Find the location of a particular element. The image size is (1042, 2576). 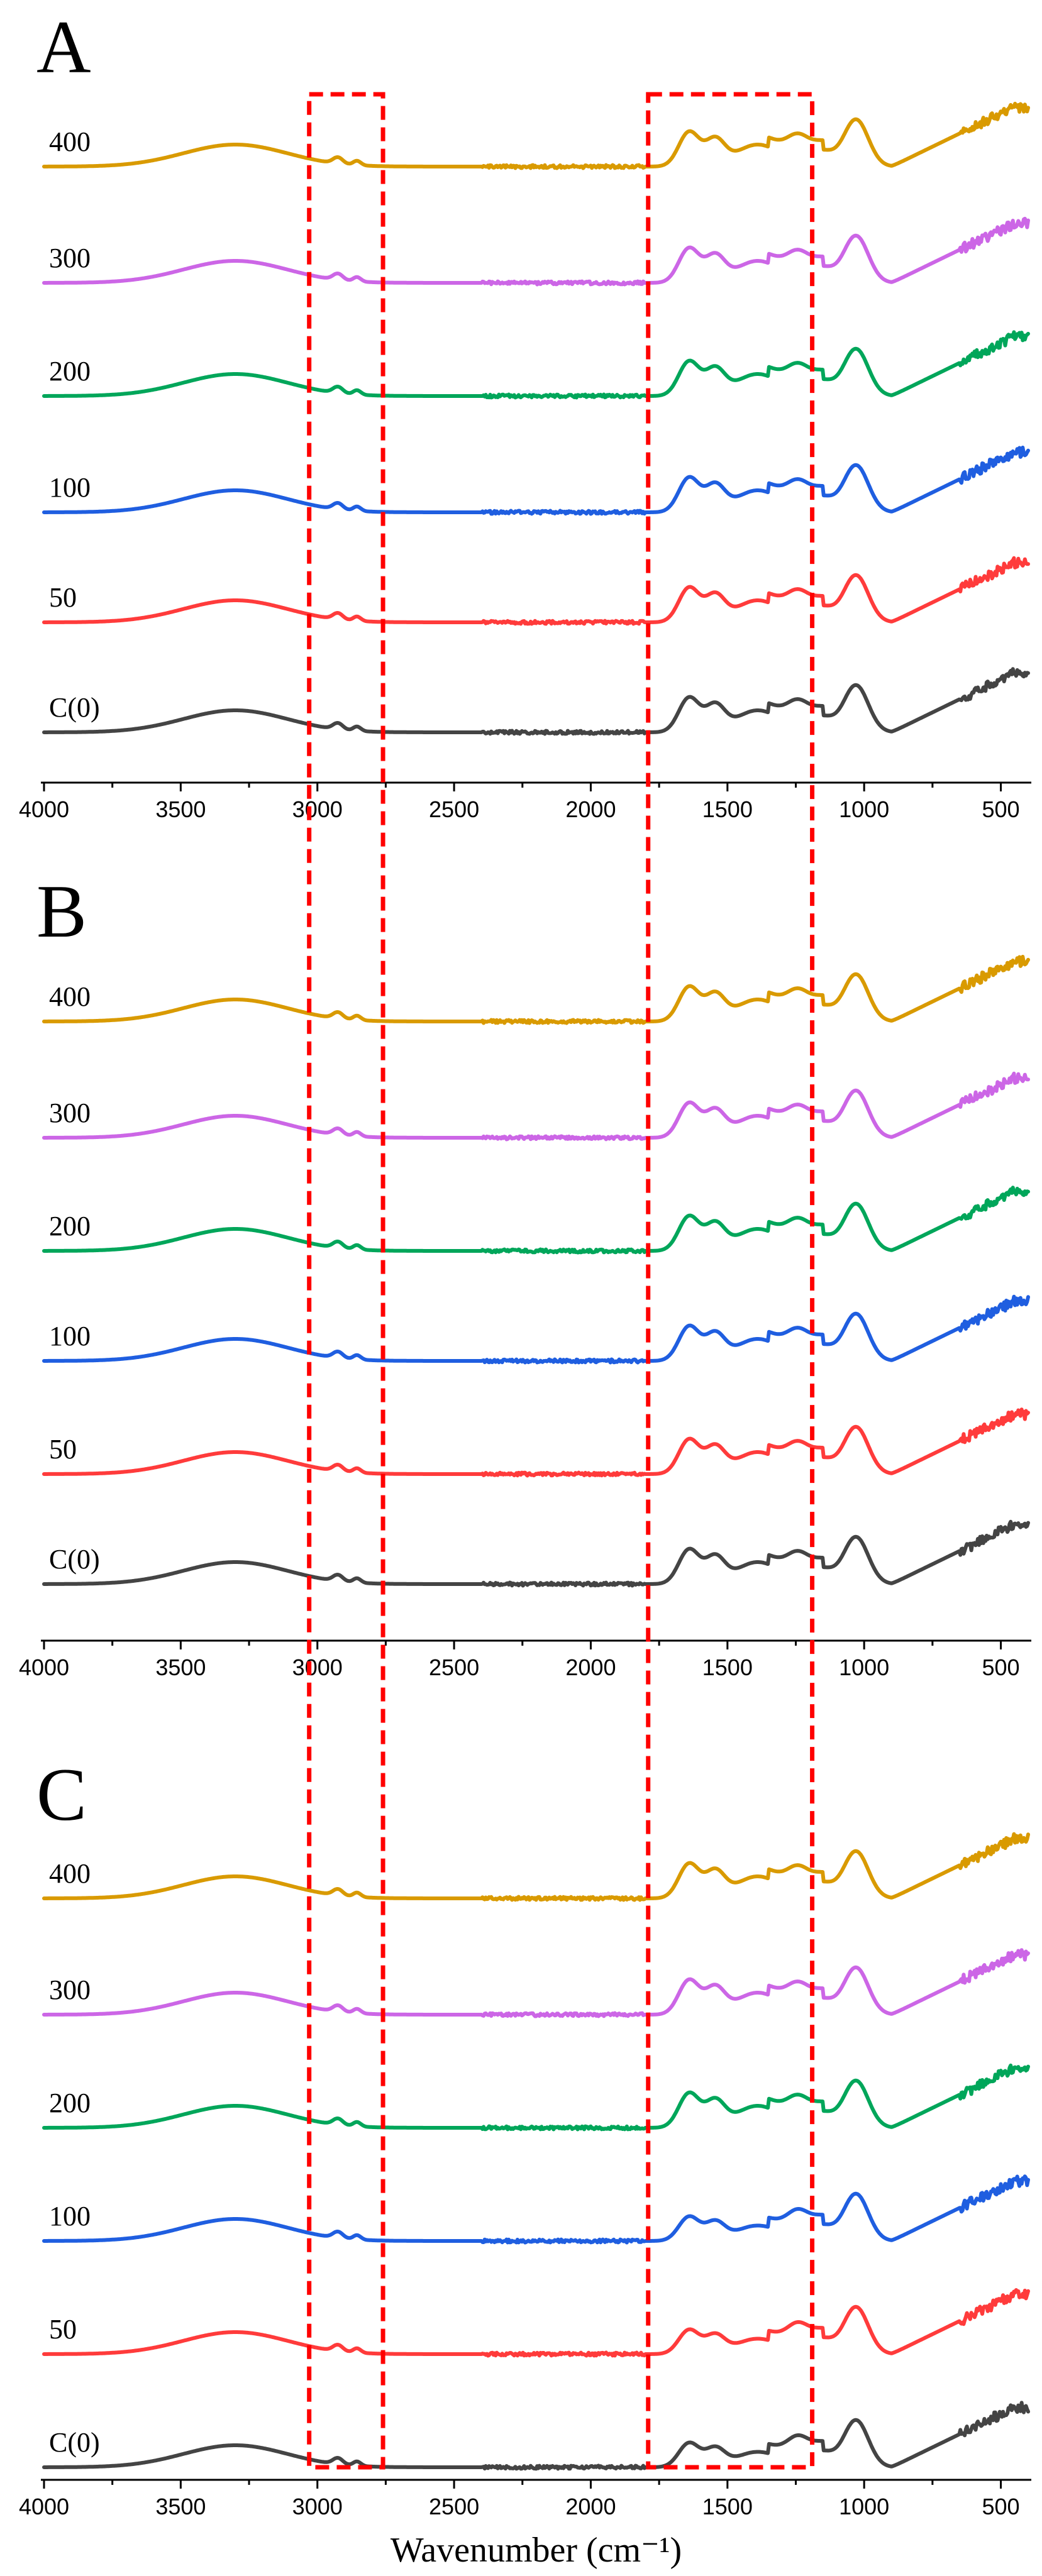

panel-label-C: C is located at coordinates (62, 1795).